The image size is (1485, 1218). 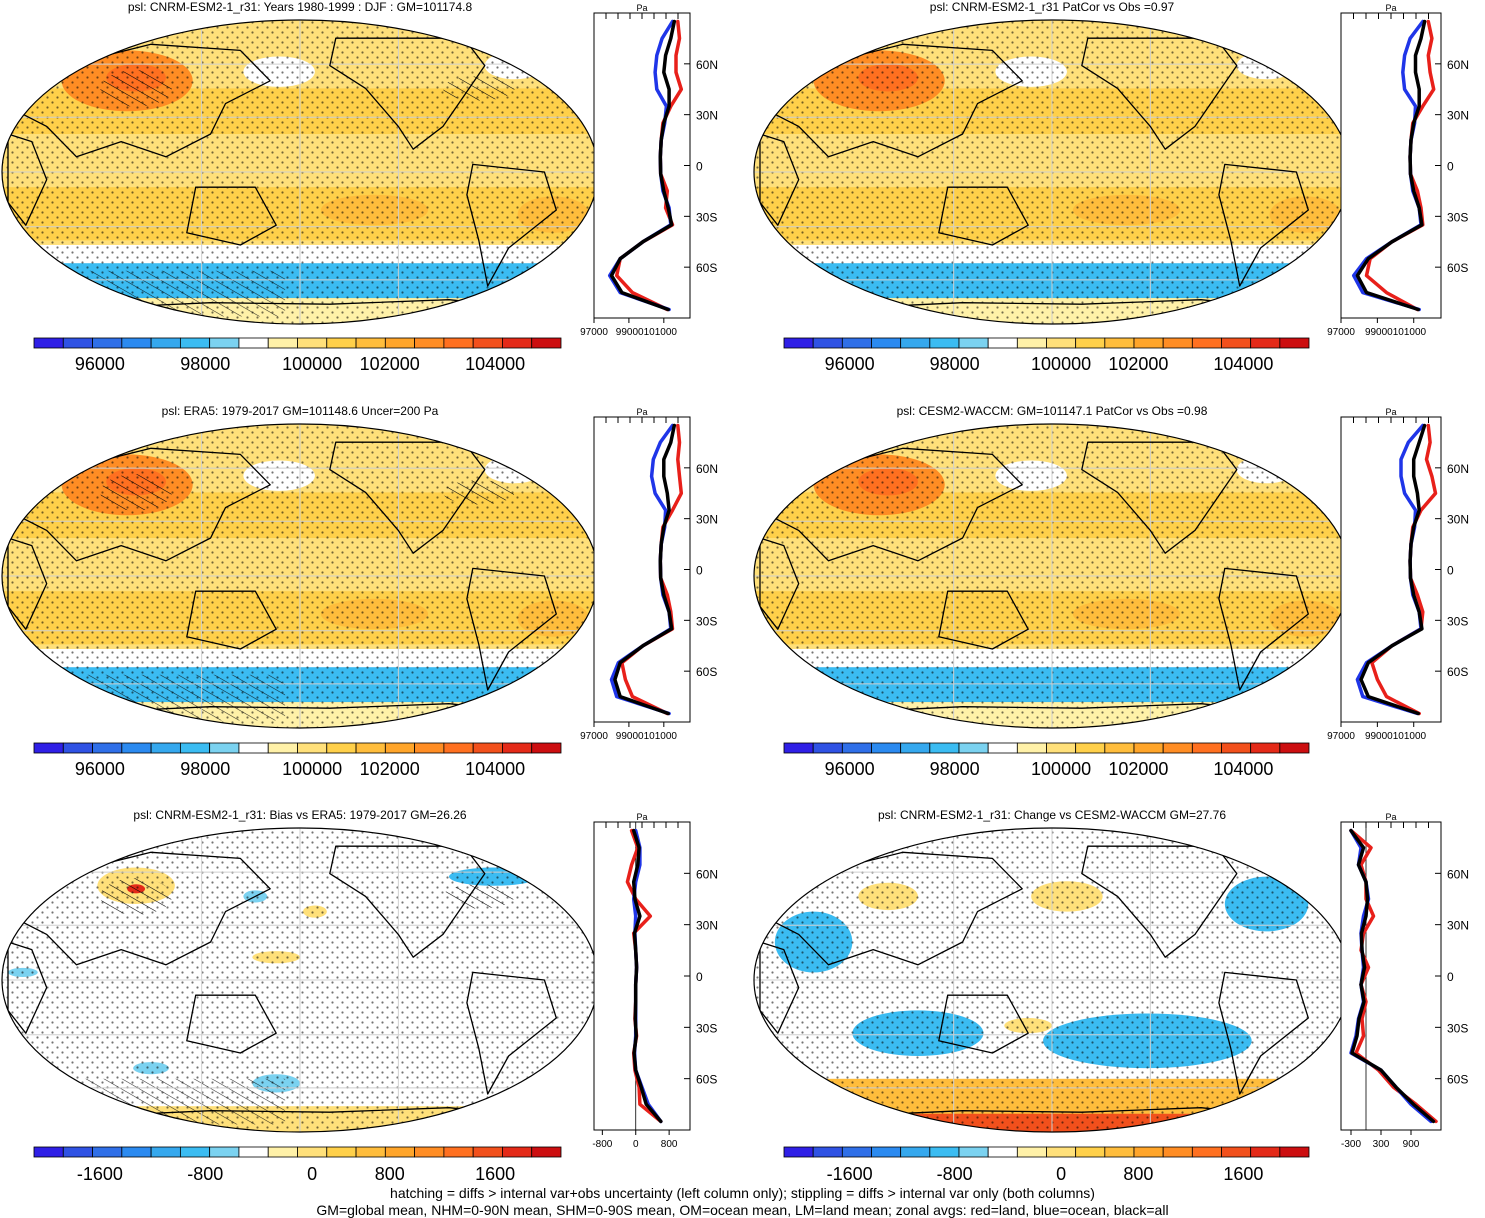 What do you see at coordinates (647, 332) in the screenshot?
I see `zonal-x-label: 99000101000` at bounding box center [647, 332].